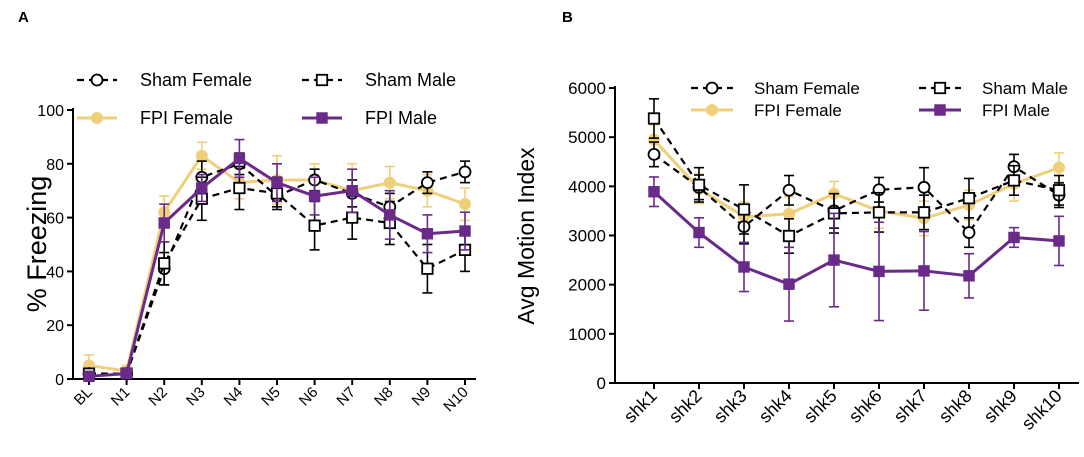 This screenshot has width=1084, height=457. What do you see at coordinates (685, 406) in the screenshot?
I see `x-tick-label: shk2` at bounding box center [685, 406].